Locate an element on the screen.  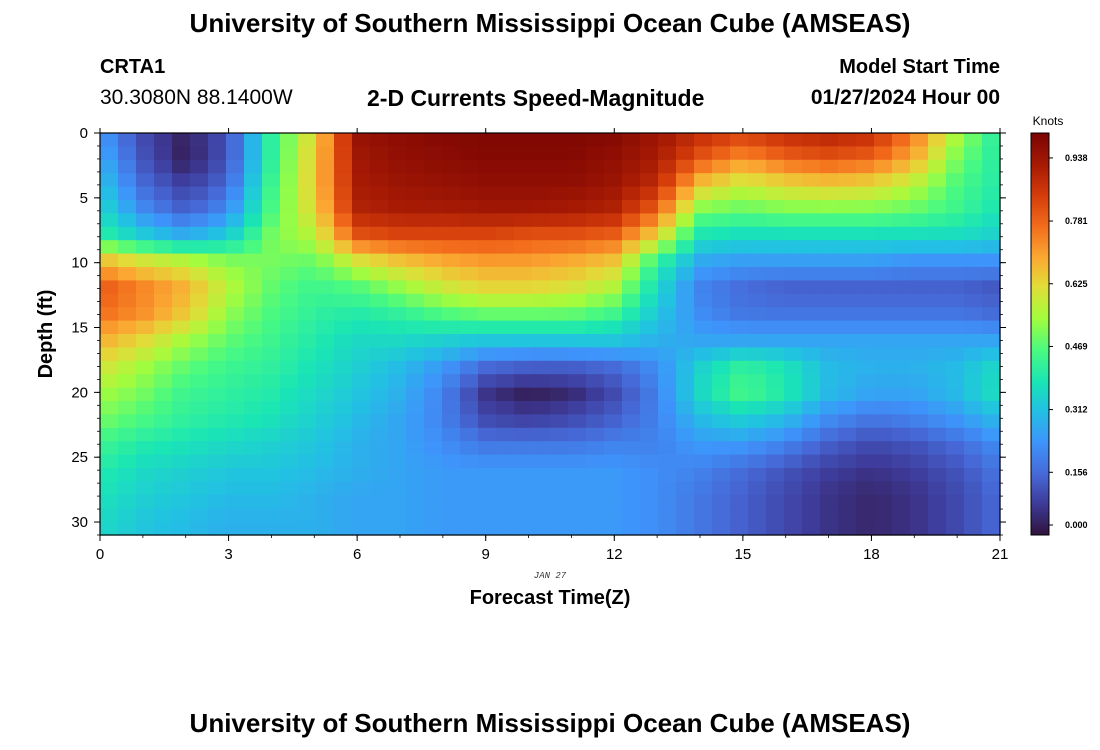
date-label: JAN 27 is located at coordinates (550, 576).